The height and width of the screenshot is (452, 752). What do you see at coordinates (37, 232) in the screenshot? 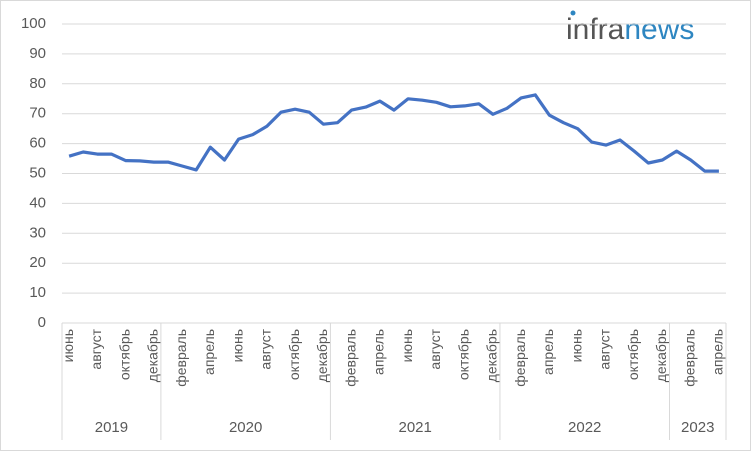
I see `y-tick-label: 30` at bounding box center [37, 232].